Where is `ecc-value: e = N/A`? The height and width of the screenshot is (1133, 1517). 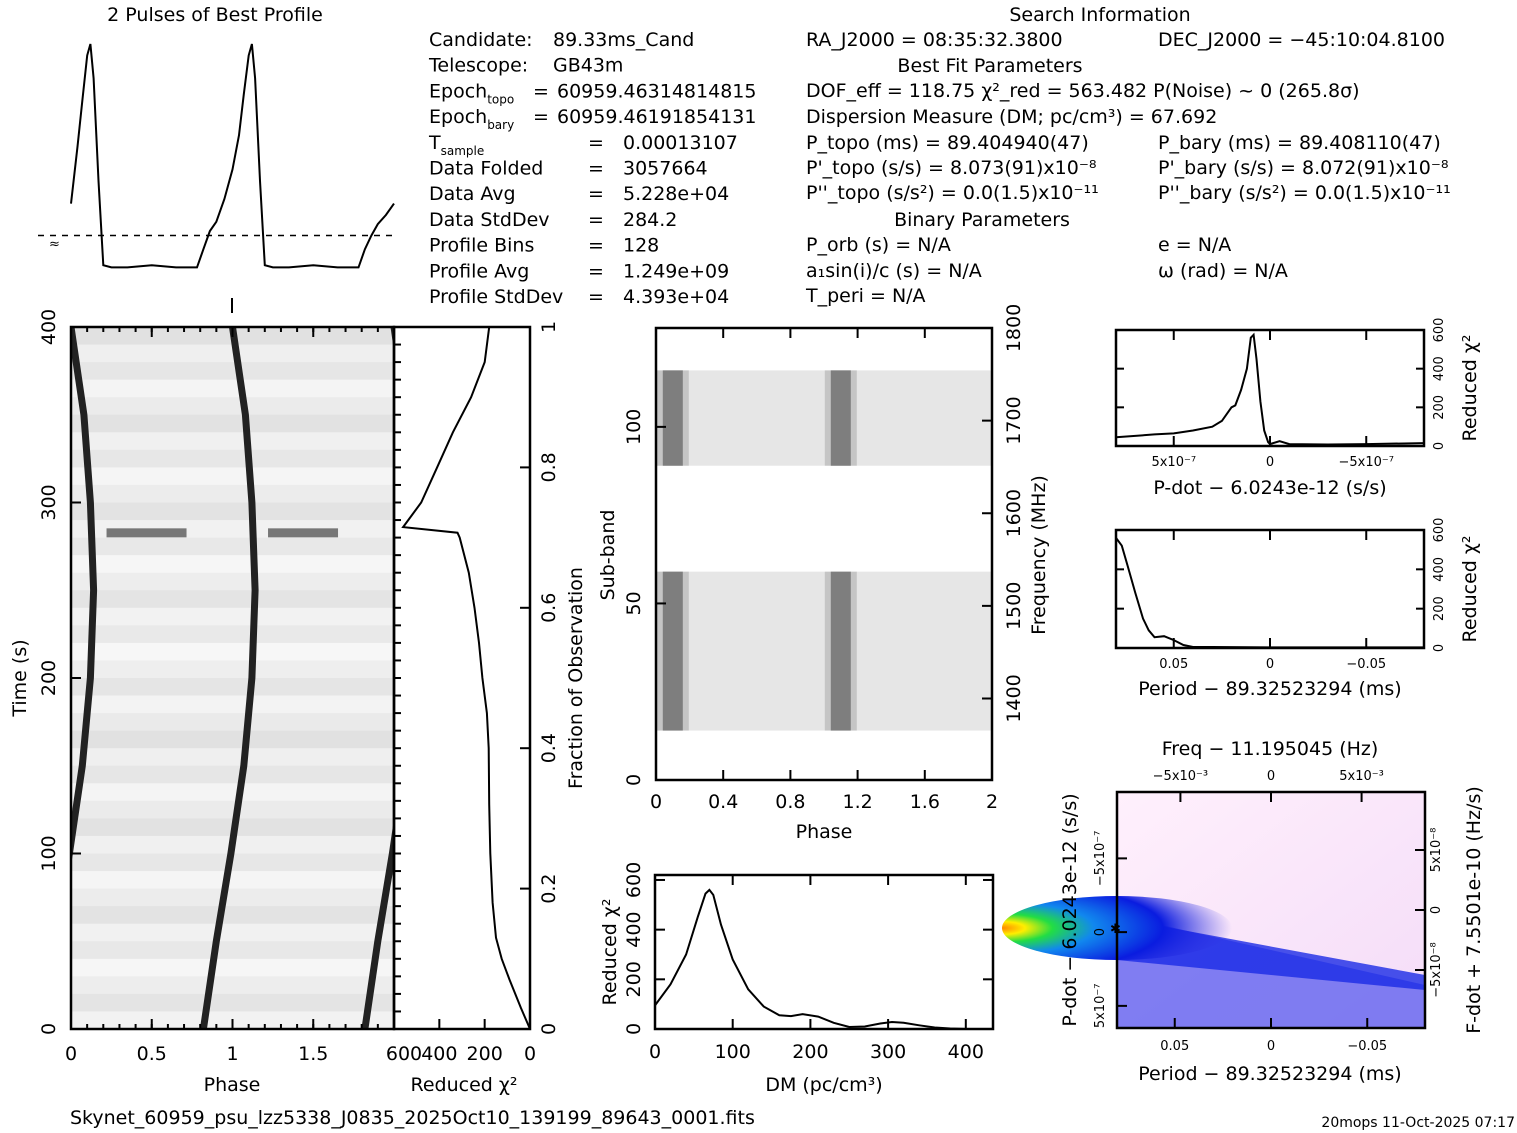
ecc-value: e = N/A is located at coordinates (1194, 245).